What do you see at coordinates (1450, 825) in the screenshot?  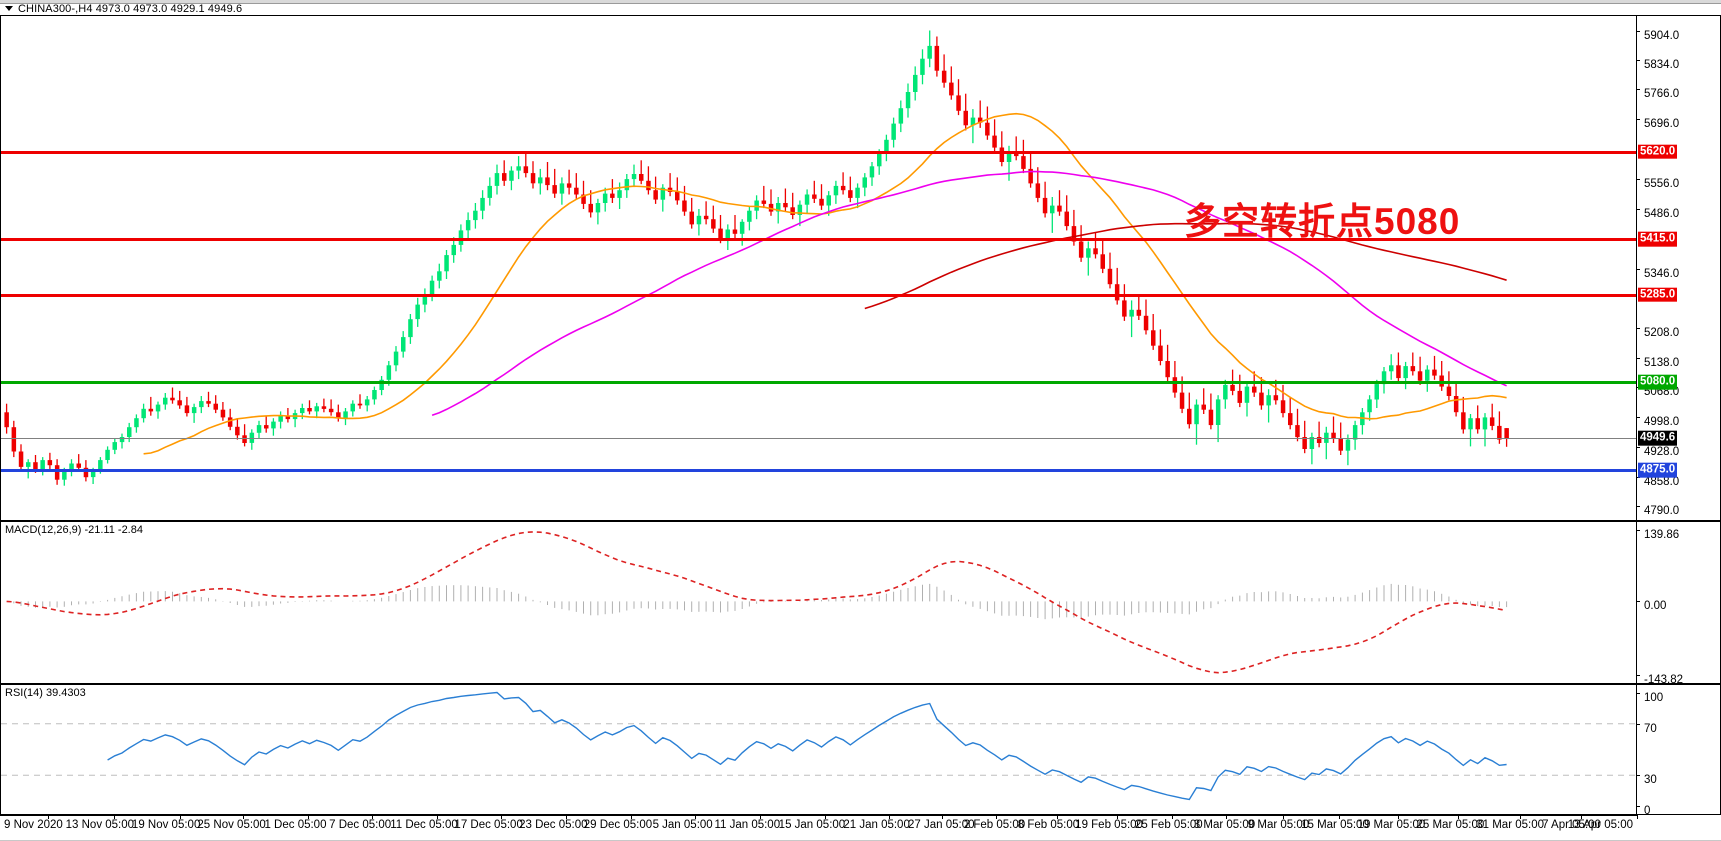 I see `time-axis-tick: 25 Mar 05:00` at bounding box center [1450, 825].